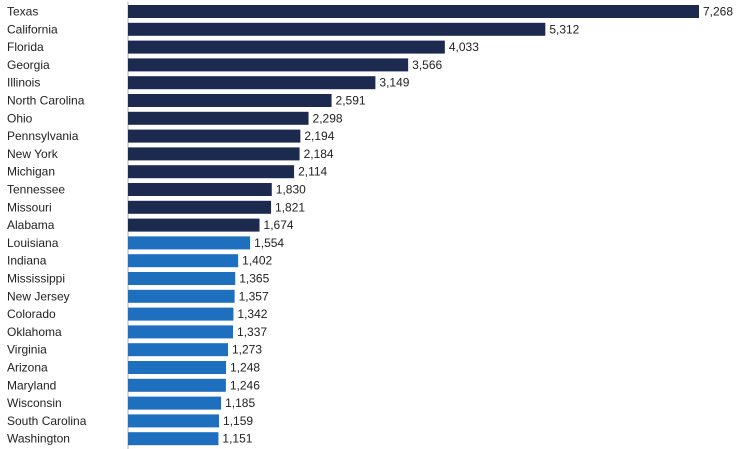  Describe the element at coordinates (32, 29) in the screenshot. I see `category-label-california: California` at that location.